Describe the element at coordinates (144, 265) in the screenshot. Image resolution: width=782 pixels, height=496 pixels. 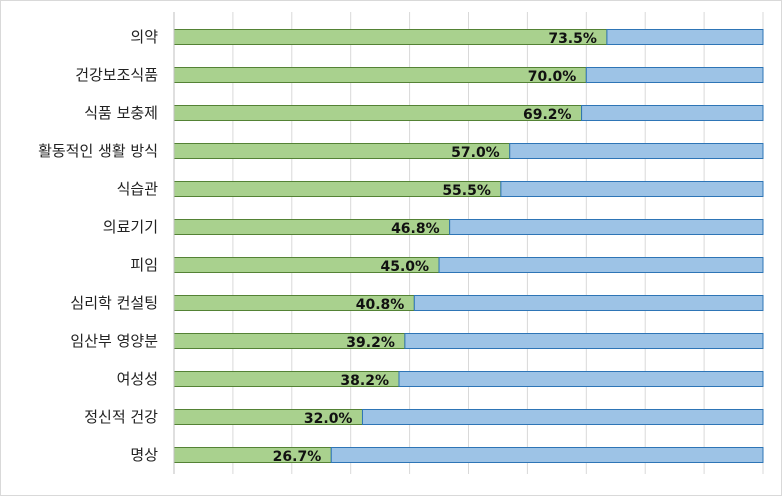
I see `category-label: 피임` at that location.